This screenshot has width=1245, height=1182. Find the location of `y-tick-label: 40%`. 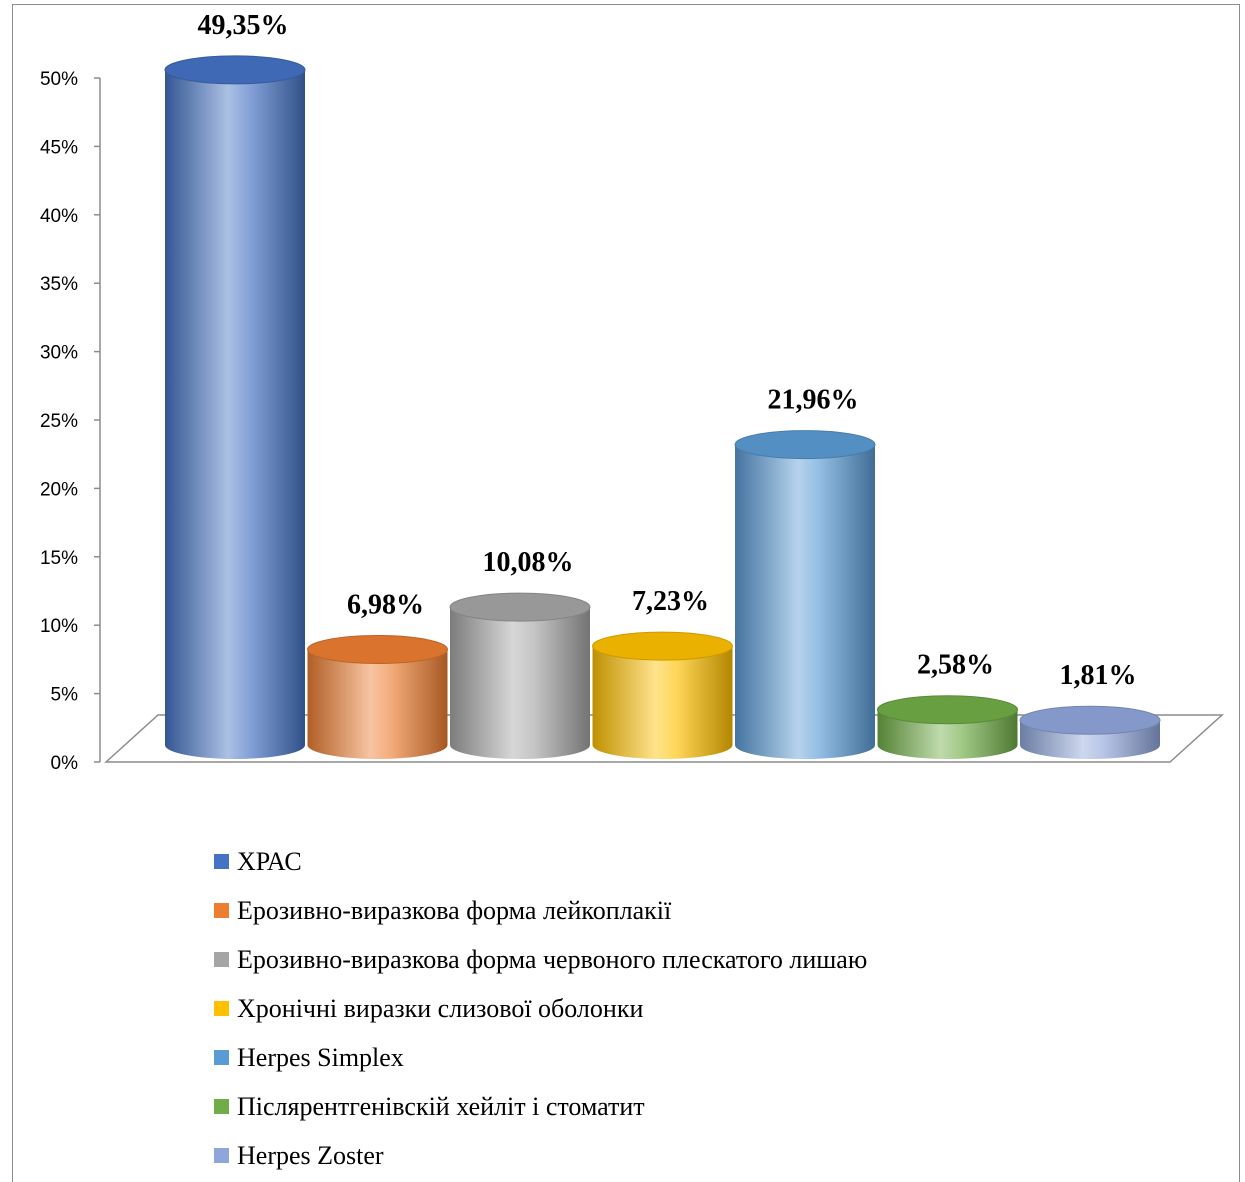

y-tick-label: 40% is located at coordinates (59, 216).